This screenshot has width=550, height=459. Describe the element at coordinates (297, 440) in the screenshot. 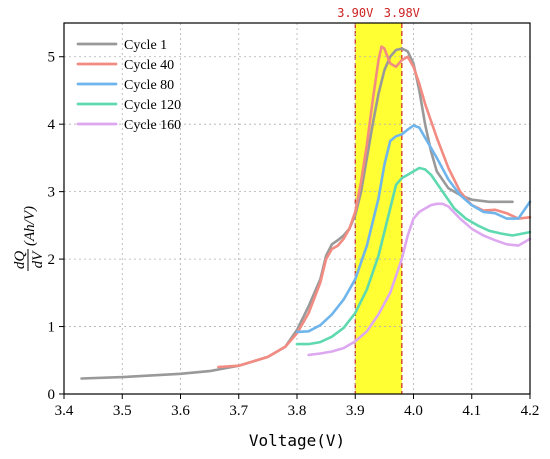

I see `x-axis-title: Voltage(V)` at that location.